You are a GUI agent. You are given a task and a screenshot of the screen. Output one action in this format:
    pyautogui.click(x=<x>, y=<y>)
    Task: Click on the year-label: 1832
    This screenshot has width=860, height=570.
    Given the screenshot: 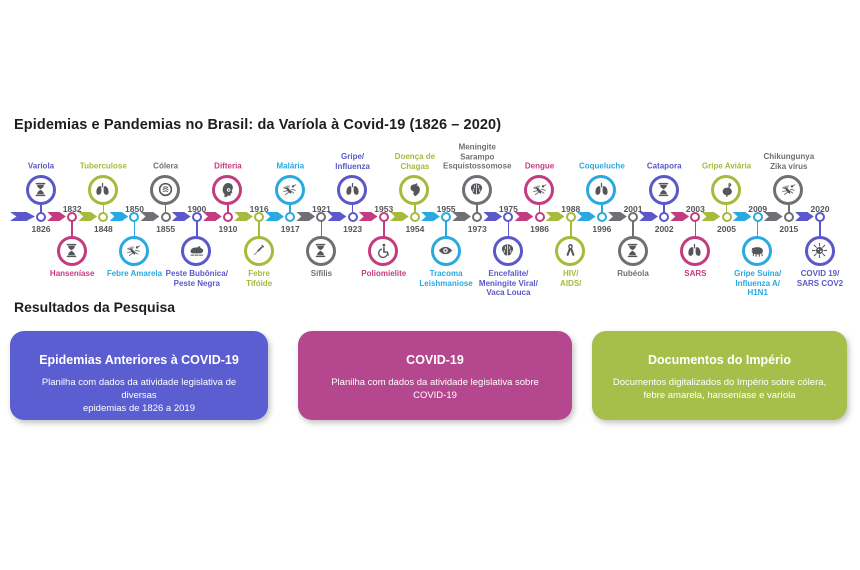 What is the action you would take?
    pyautogui.click(x=72, y=208)
    